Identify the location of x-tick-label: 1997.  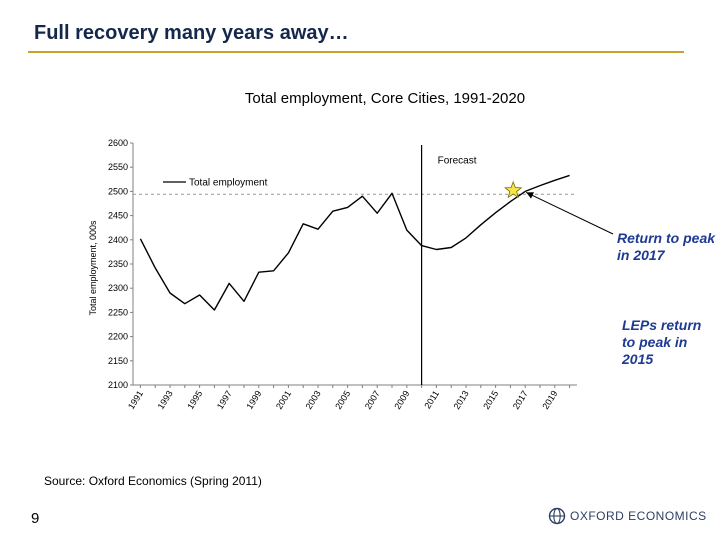
(224, 400).